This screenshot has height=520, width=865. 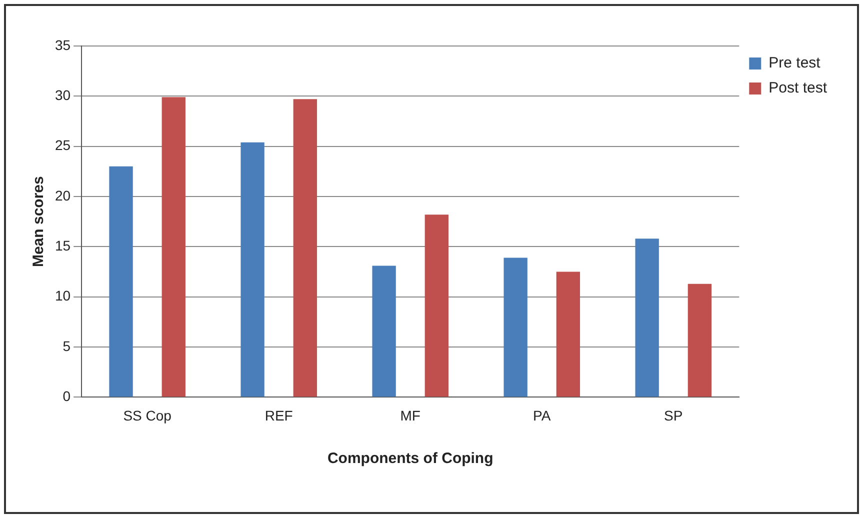 What do you see at coordinates (66, 346) in the screenshot?
I see `y-tick-label: 5` at bounding box center [66, 346].